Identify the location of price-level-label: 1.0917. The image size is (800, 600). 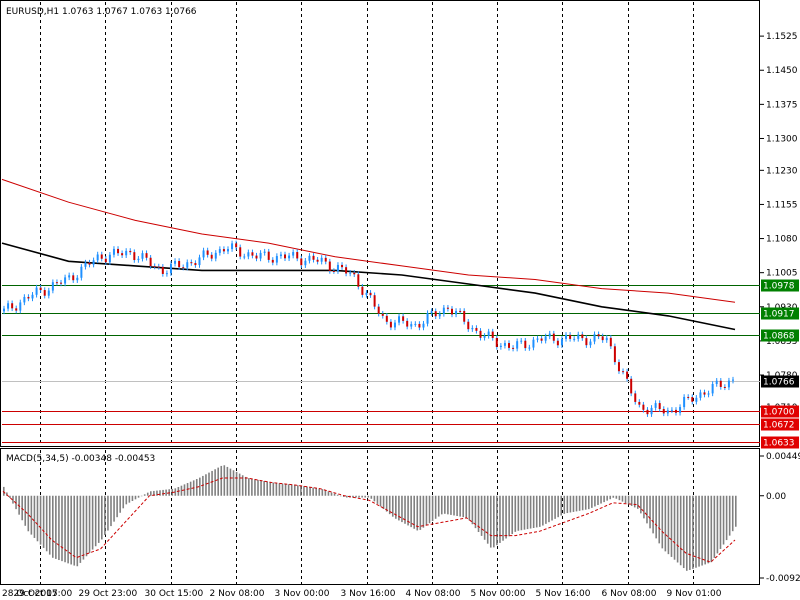
(779, 315).